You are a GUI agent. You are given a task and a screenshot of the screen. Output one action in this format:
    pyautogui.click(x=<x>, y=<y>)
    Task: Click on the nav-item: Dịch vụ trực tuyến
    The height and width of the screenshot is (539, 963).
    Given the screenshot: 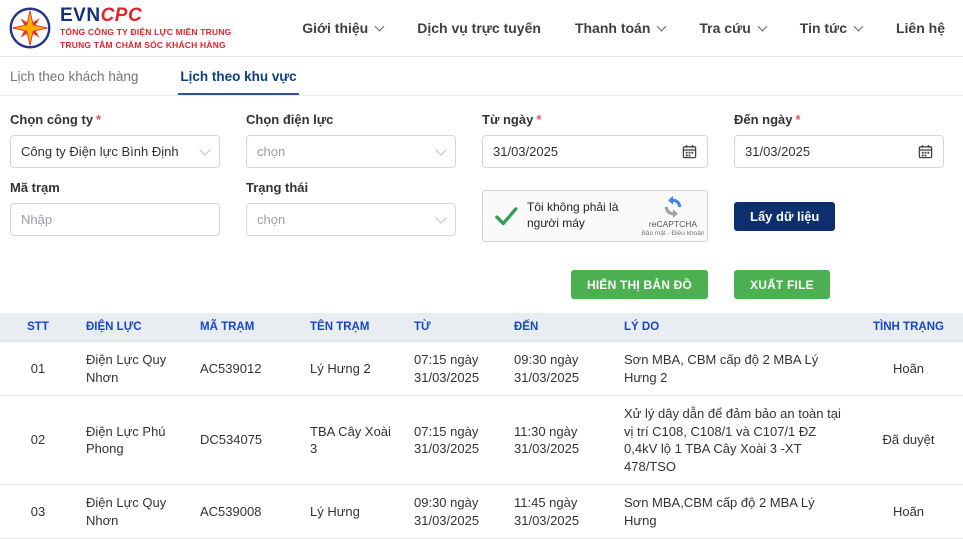 What is the action you would take?
    pyautogui.click(x=479, y=28)
    